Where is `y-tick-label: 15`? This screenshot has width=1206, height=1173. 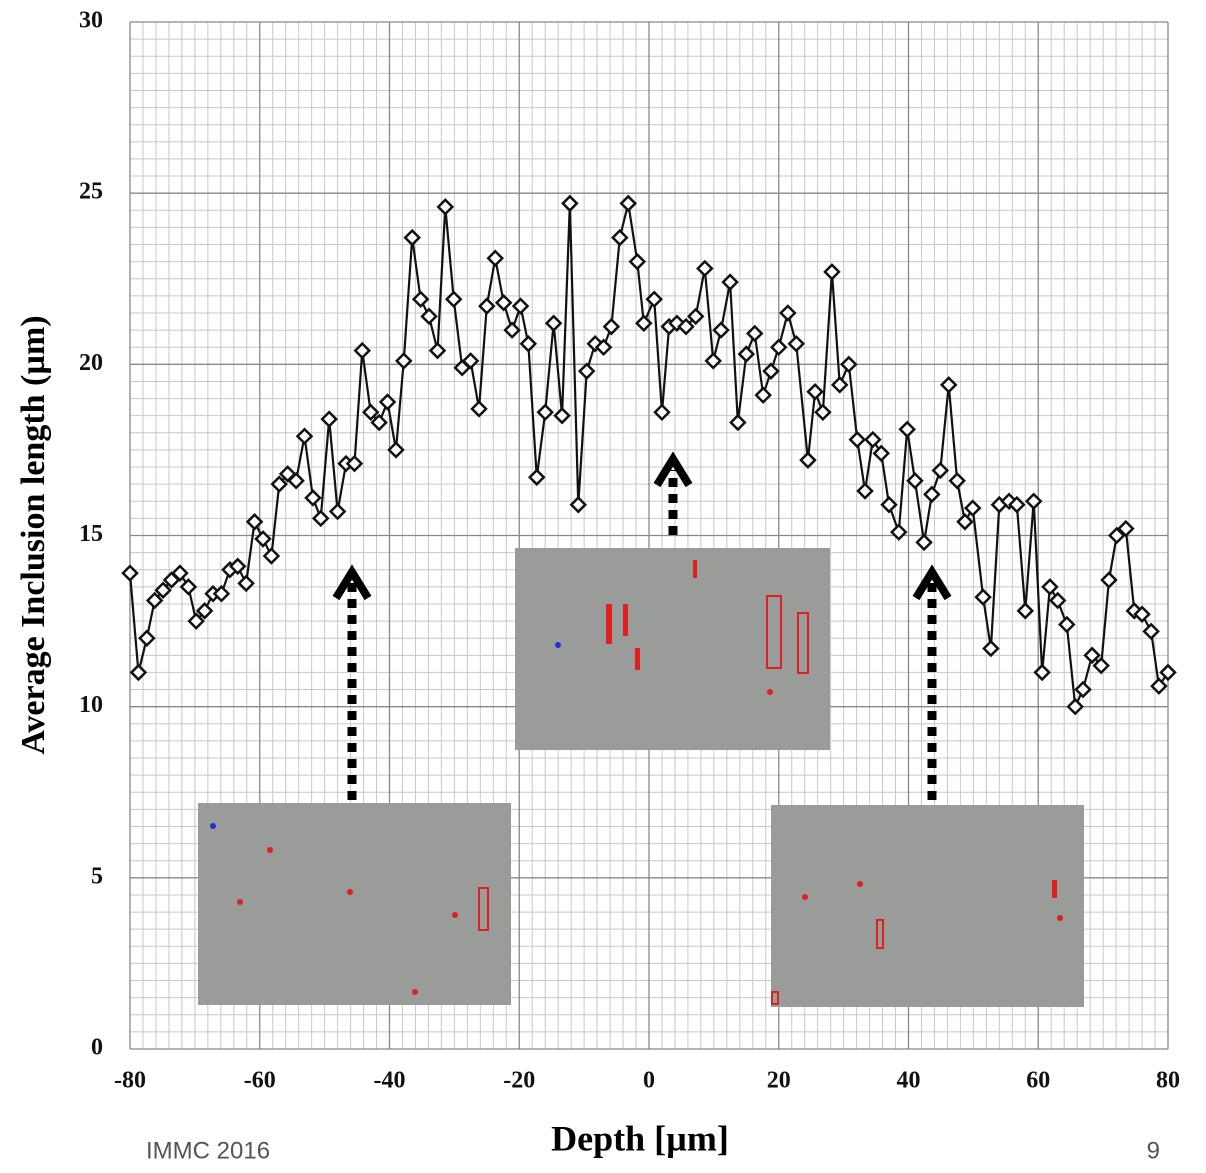
y-tick-label: 15 is located at coordinates (91, 534).